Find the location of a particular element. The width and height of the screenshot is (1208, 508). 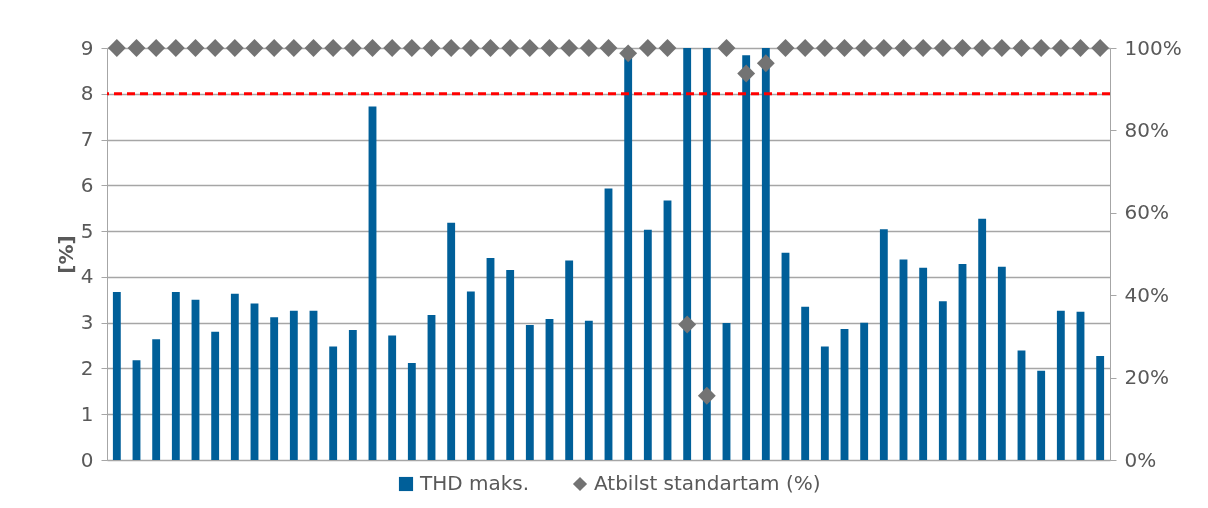

y-tick-label: 8 is located at coordinates (87, 93).